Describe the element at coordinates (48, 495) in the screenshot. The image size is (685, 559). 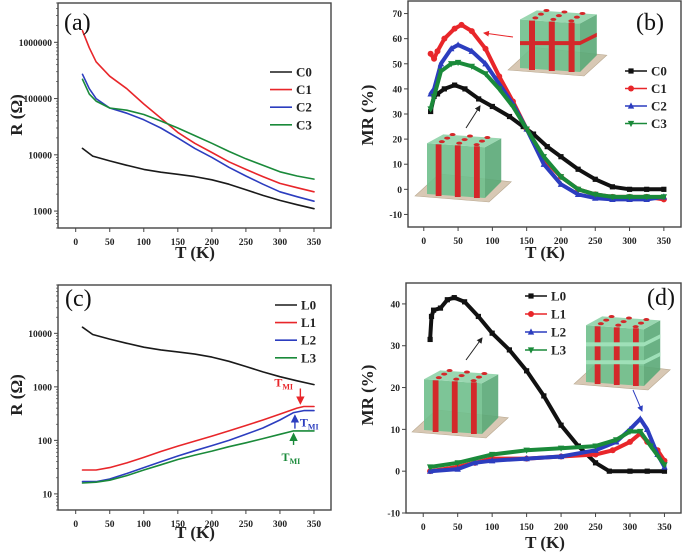
I see `y-tick-label: 10` at that location.